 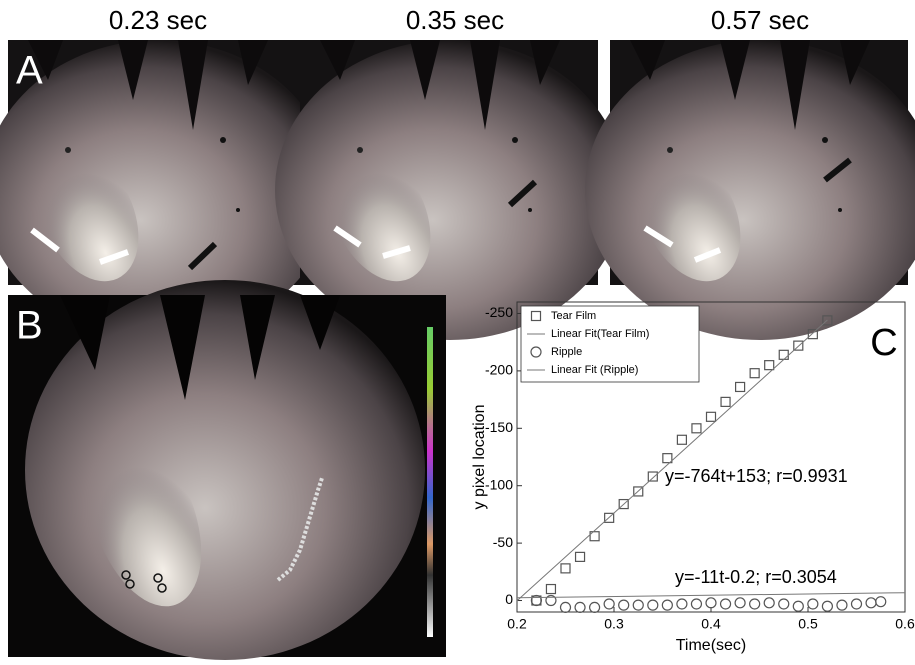 What do you see at coordinates (711, 624) in the screenshot?
I see `x-tick-label: 0.4` at bounding box center [711, 624].